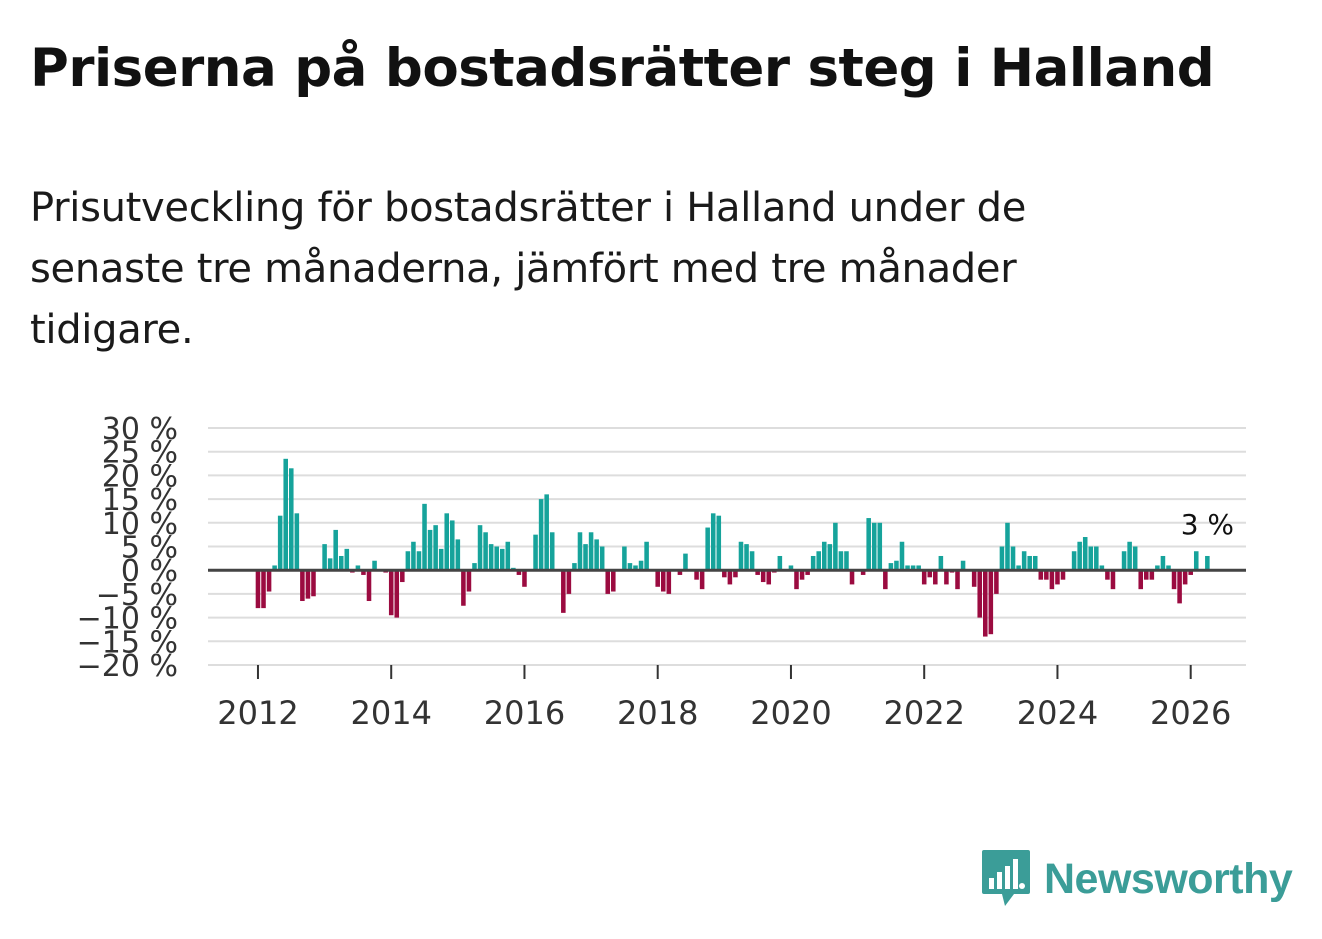  What do you see at coordinates (923, 712) in the screenshot?
I see `x-tick-label: 2022` at bounding box center [923, 712].